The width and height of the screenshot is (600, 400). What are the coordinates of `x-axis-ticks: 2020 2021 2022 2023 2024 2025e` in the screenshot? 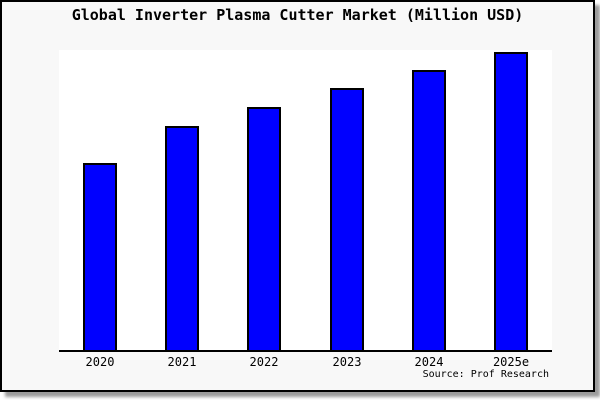 It's located at (297, 363).